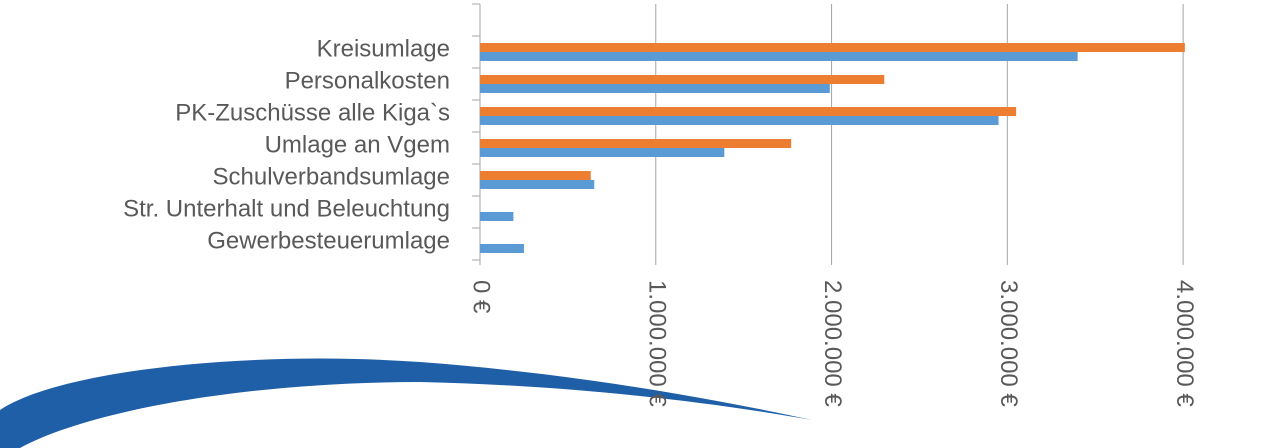  Describe the element at coordinates (406, 403) in the screenshot. I see `decorative-swoosh` at that location.